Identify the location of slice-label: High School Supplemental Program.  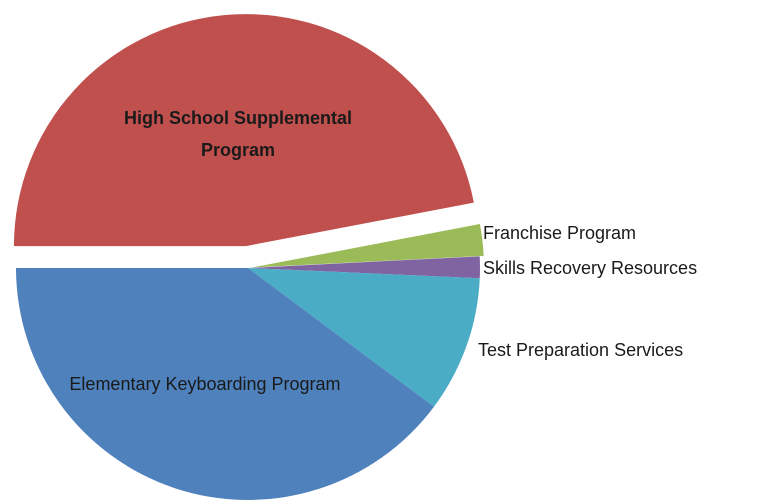
(237, 134).